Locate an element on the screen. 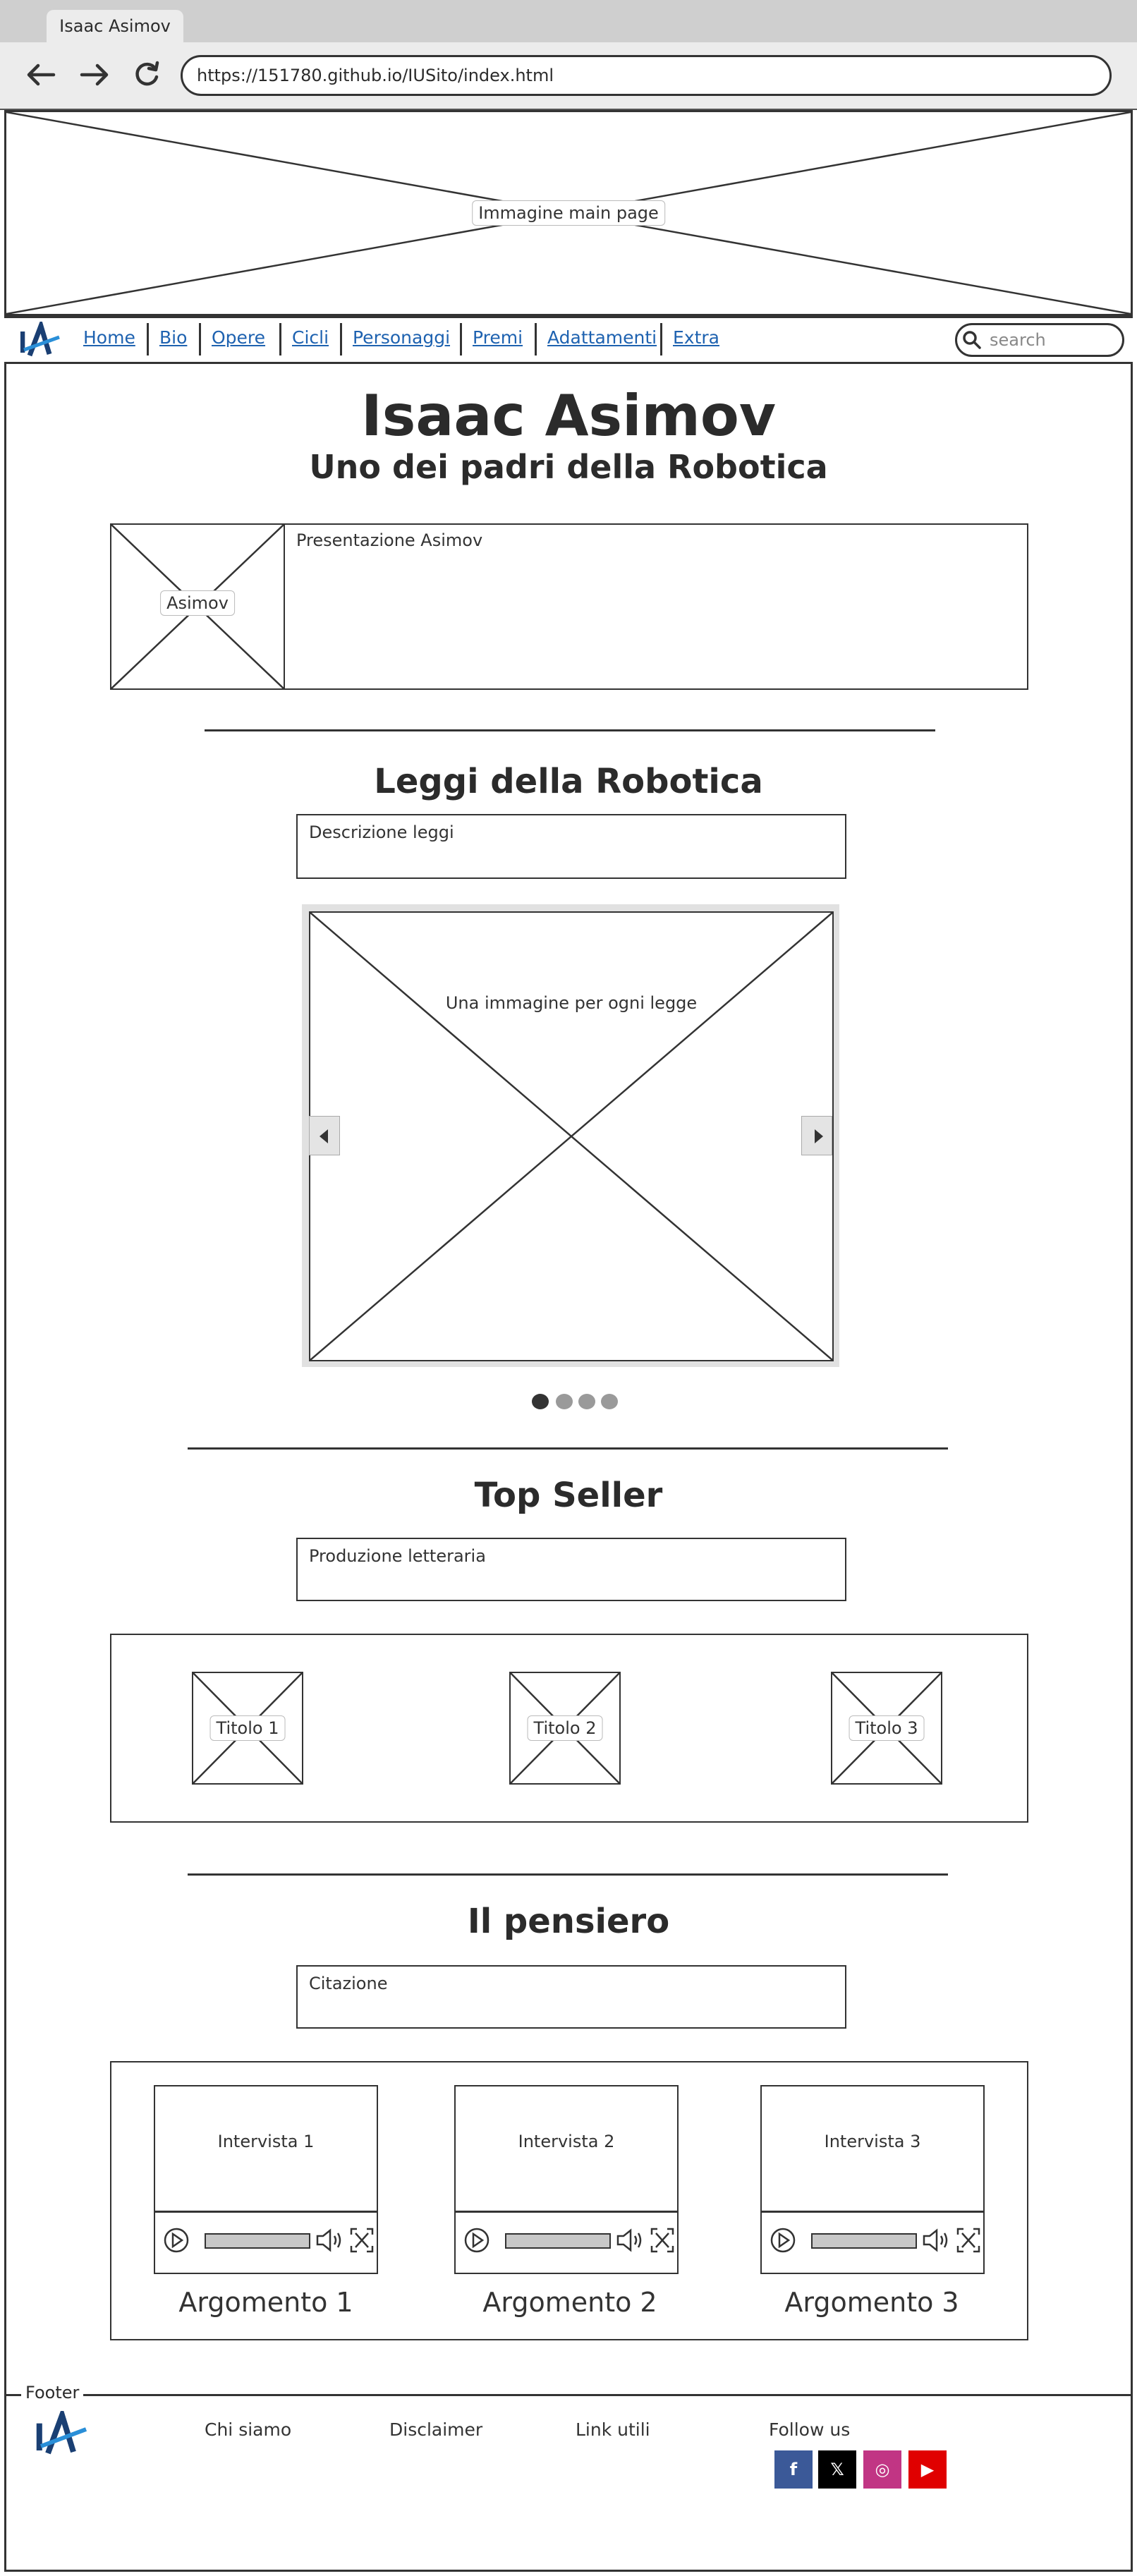 This screenshot has height=2576, width=1137. carousel-next-button is located at coordinates (817, 1135).